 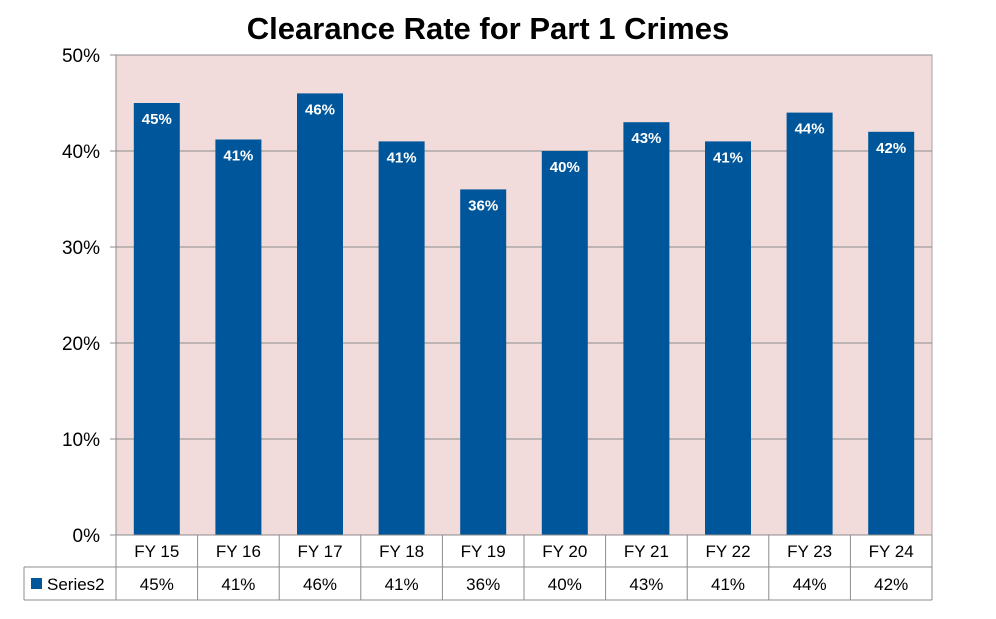 I want to click on chart-title: Clearance Rate for Part 1 Crimes, so click(x=488, y=28).